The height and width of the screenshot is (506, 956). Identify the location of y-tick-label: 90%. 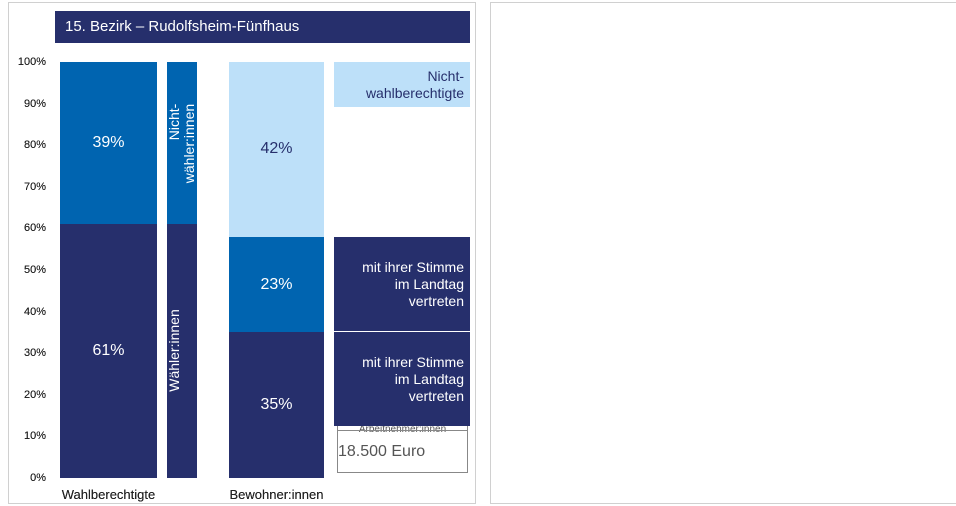
(34, 103).